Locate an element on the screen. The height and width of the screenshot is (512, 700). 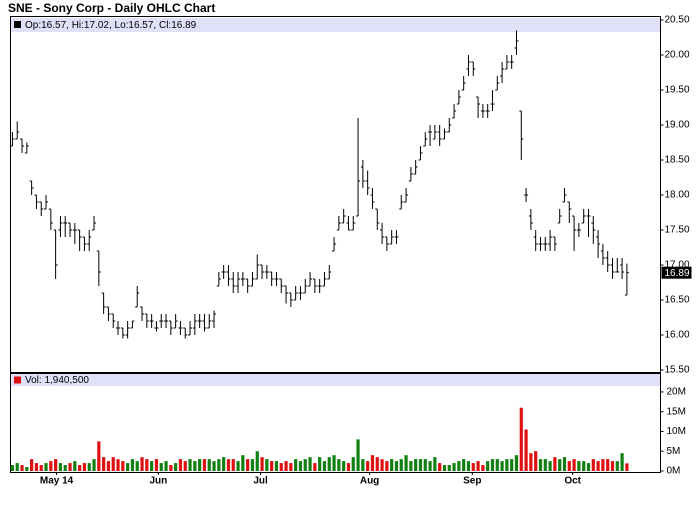
last-price-box is located at coordinates (676, 272).